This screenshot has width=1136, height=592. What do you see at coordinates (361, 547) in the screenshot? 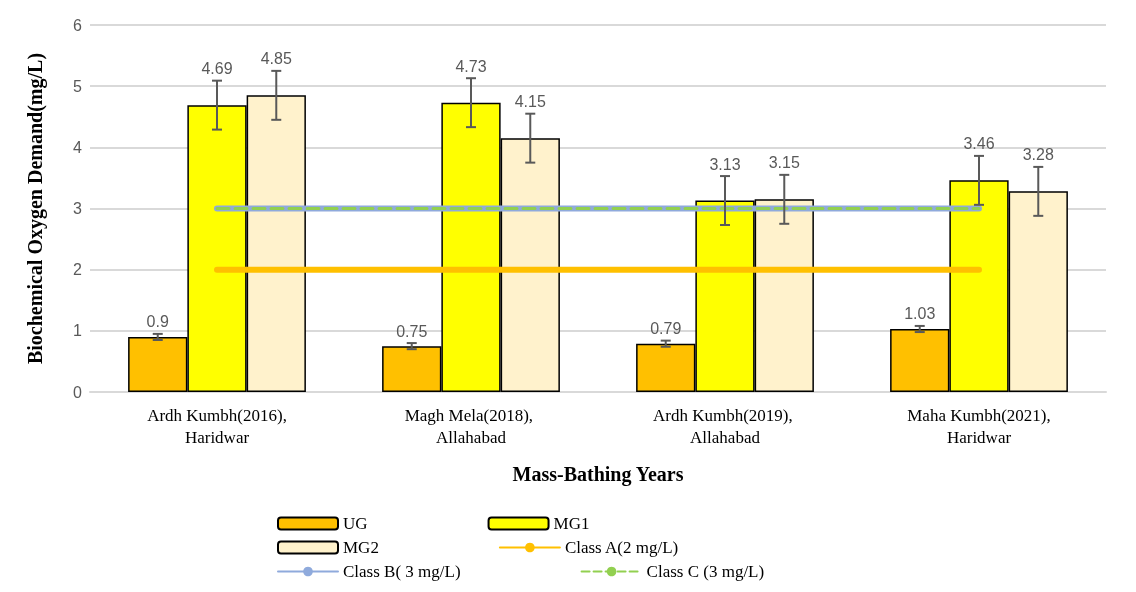
I see `legend-label: MG2` at bounding box center [361, 547].